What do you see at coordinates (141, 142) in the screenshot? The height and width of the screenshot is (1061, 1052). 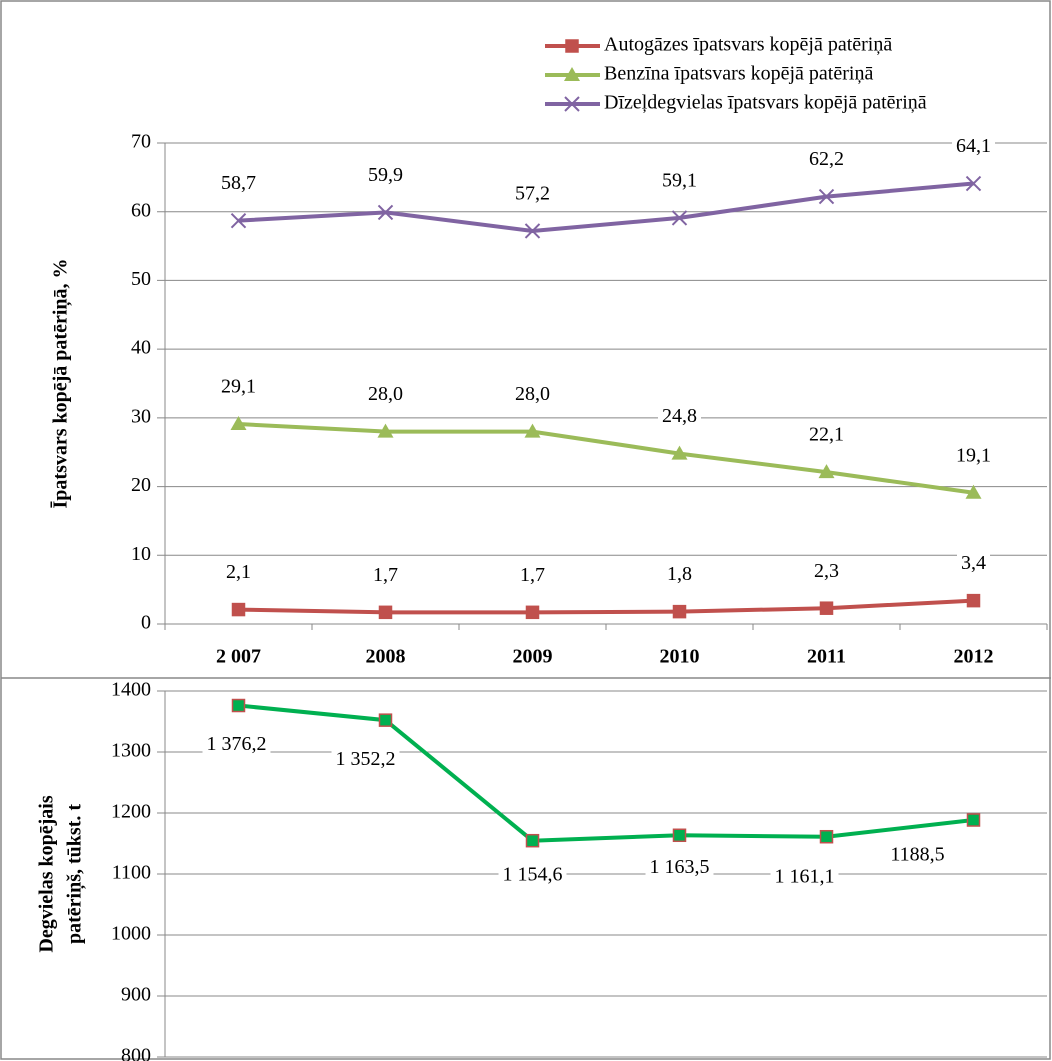 I see `y-tick-label: 70` at bounding box center [141, 142].